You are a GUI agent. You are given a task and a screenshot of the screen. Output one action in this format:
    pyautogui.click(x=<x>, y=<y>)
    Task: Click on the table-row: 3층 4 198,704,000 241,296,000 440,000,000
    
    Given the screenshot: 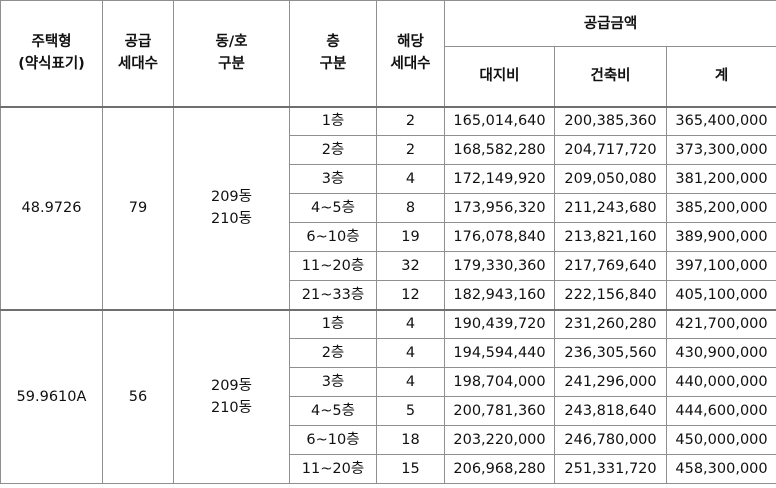 What is the action you would take?
    pyautogui.click(x=388, y=382)
    